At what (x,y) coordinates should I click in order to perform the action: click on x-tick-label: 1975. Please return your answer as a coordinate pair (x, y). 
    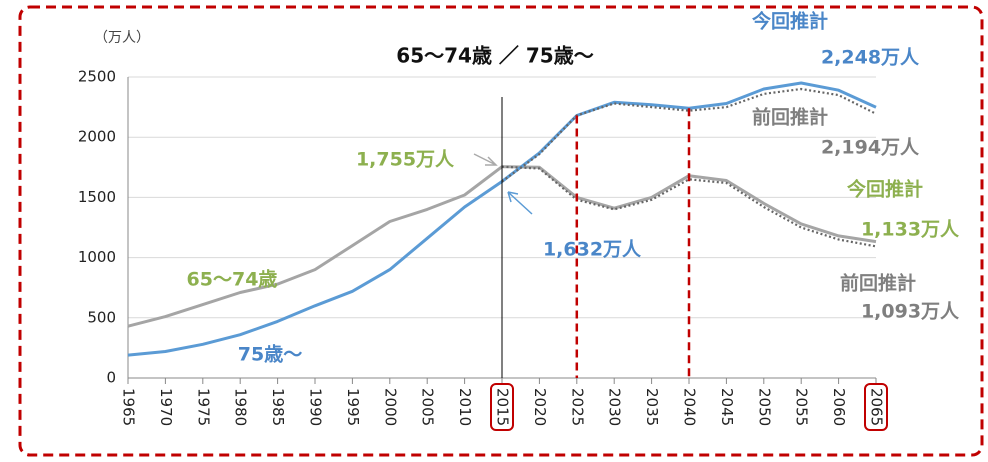
    Looking at the image, I should click on (203, 407).